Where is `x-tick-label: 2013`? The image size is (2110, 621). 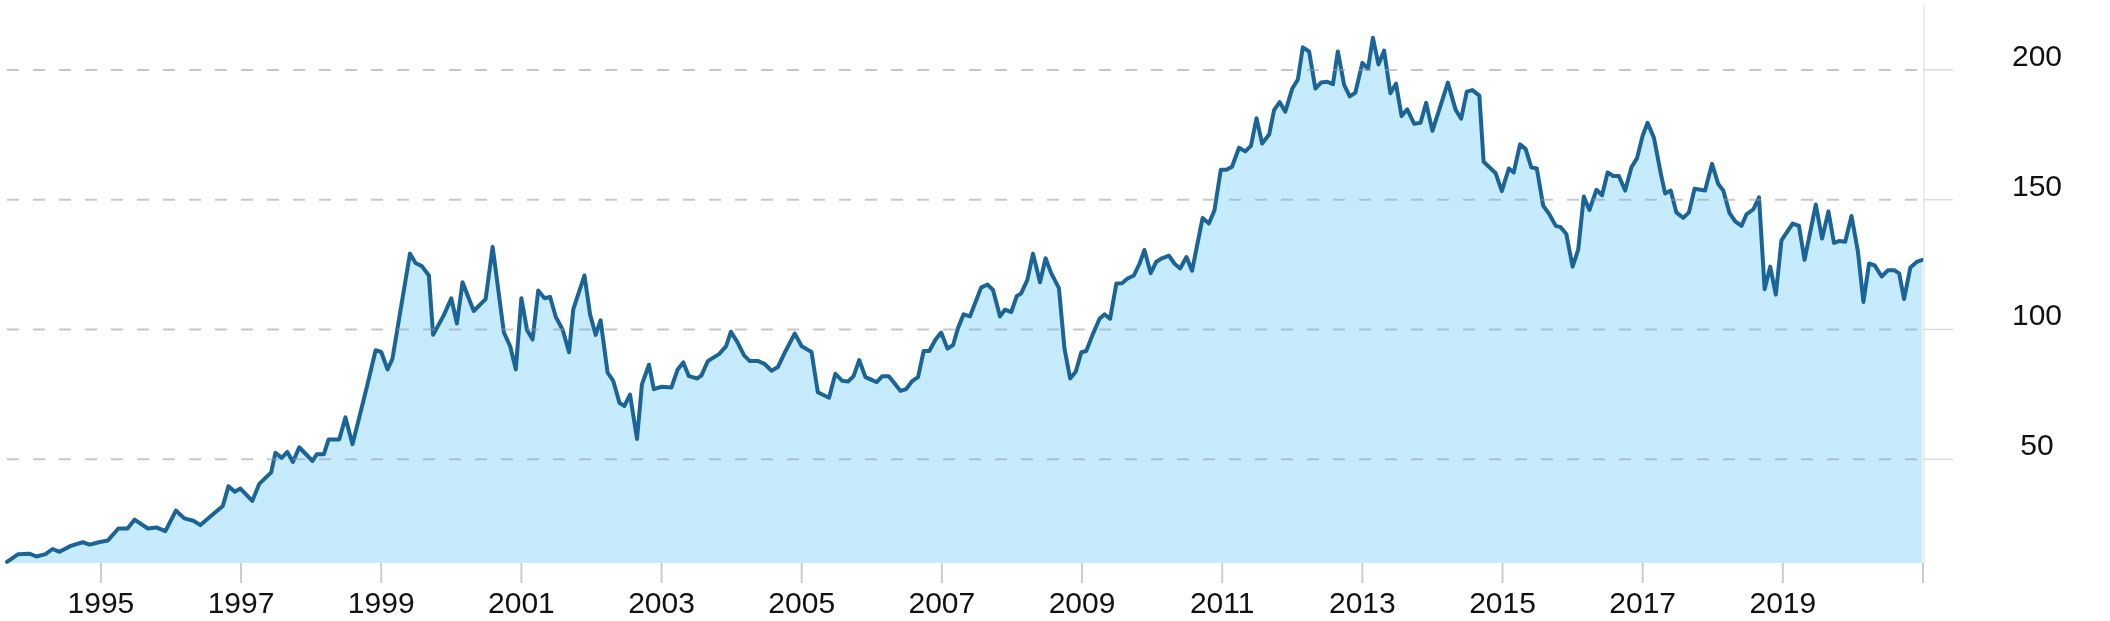
x-tick-label: 2013 is located at coordinates (1362, 602).